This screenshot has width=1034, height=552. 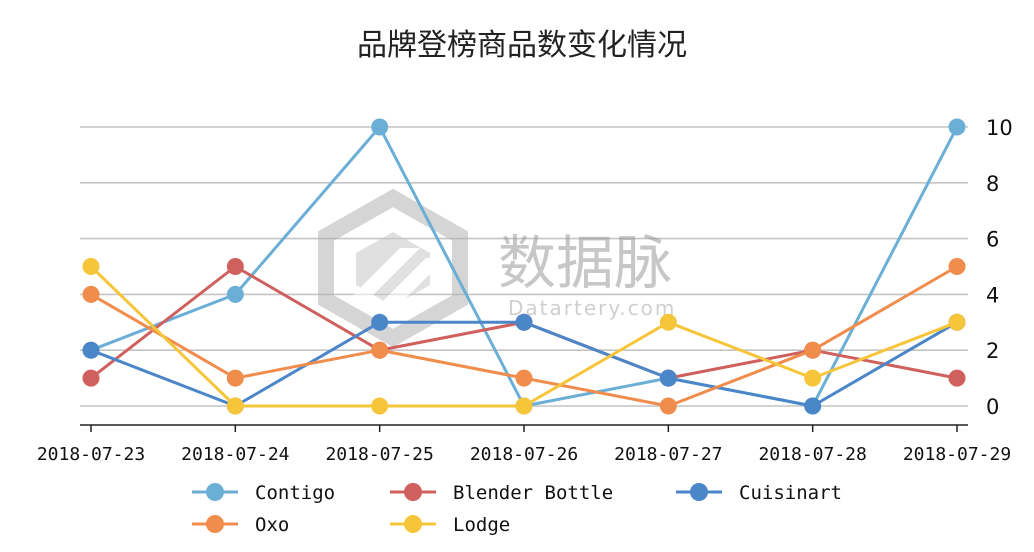 What do you see at coordinates (992, 407) in the screenshot?
I see `y-tick-label: 0` at bounding box center [992, 407].